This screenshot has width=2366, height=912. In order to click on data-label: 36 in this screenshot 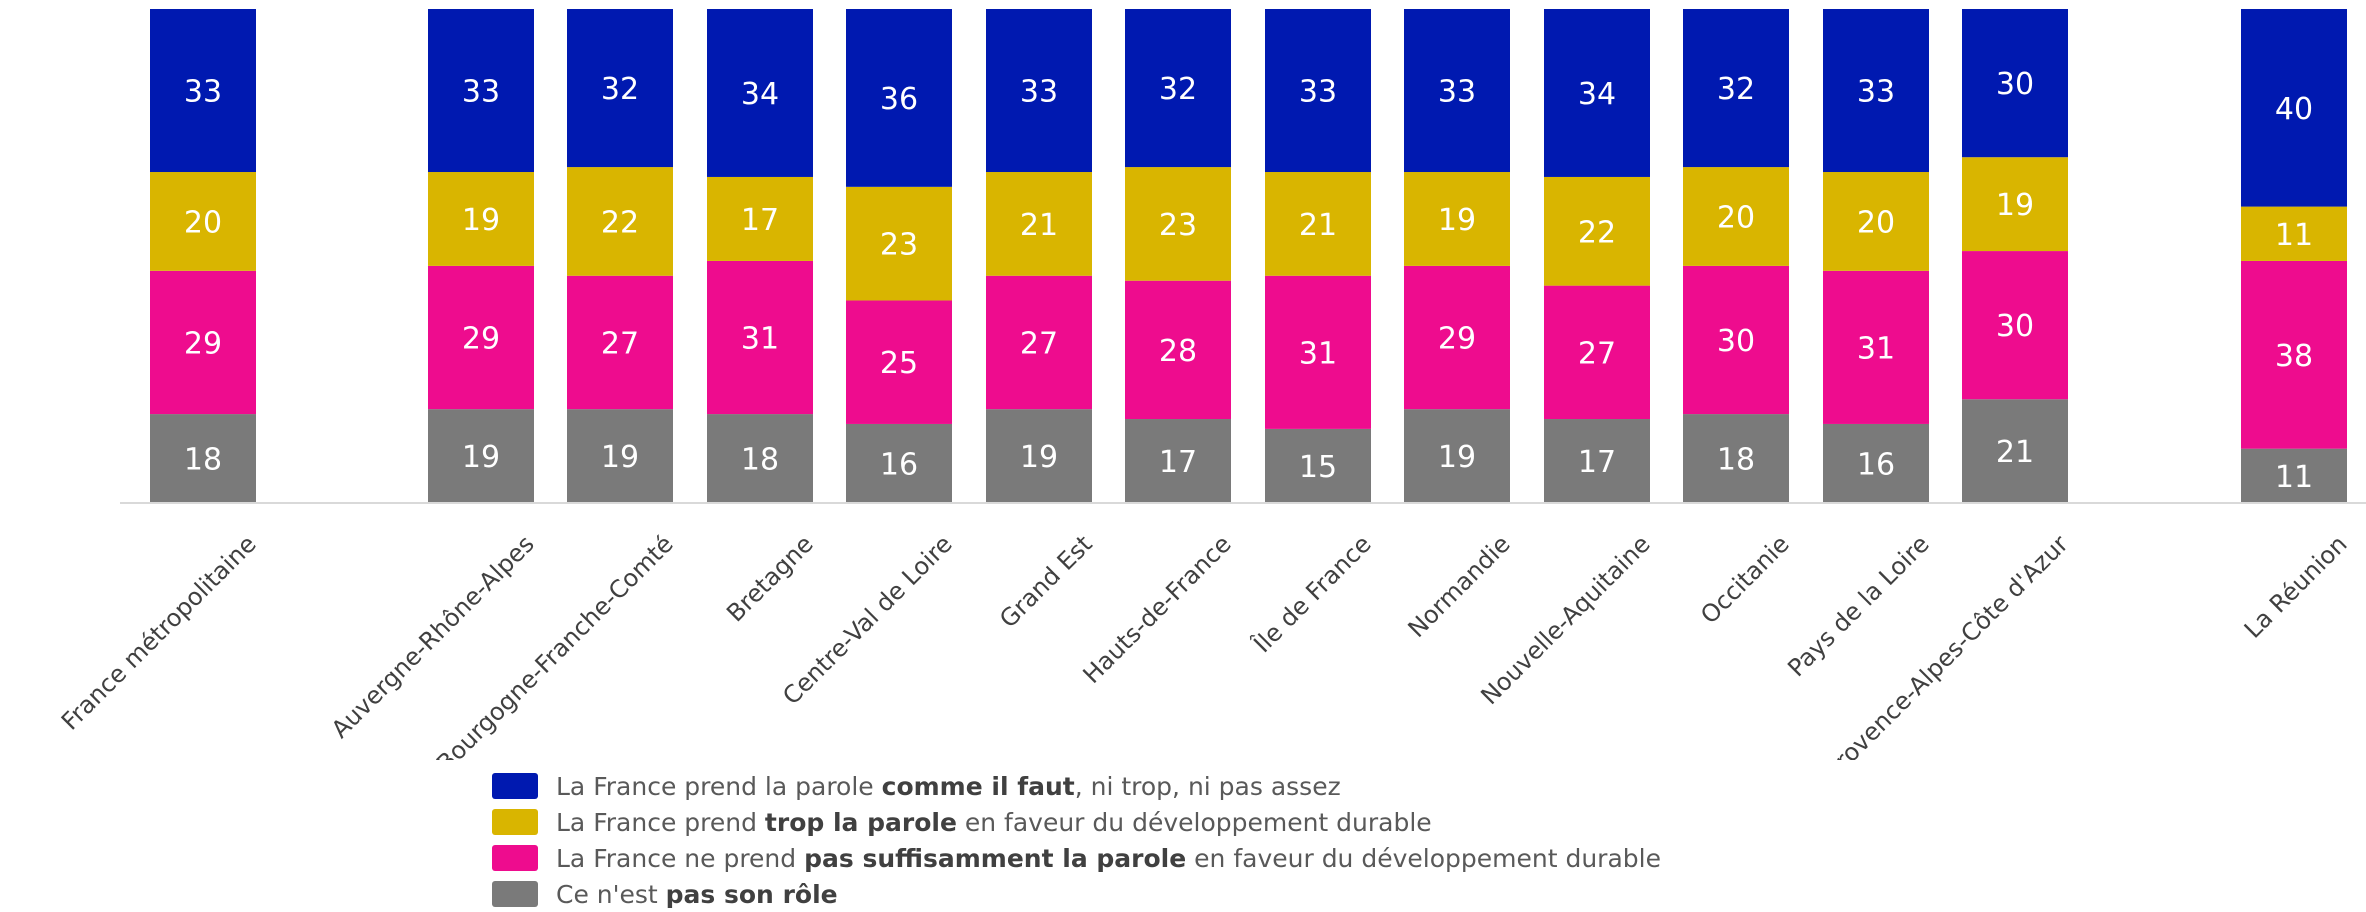, I will do `click(899, 99)`.